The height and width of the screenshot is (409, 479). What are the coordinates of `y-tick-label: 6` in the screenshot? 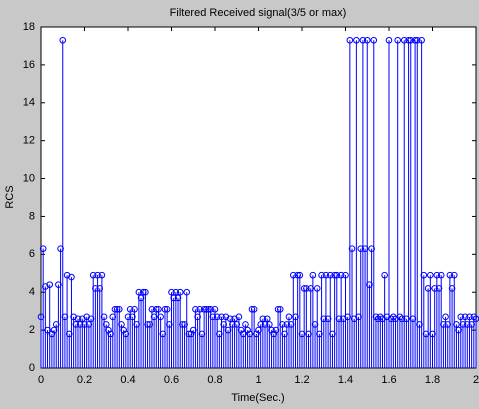 It's located at (32, 254).